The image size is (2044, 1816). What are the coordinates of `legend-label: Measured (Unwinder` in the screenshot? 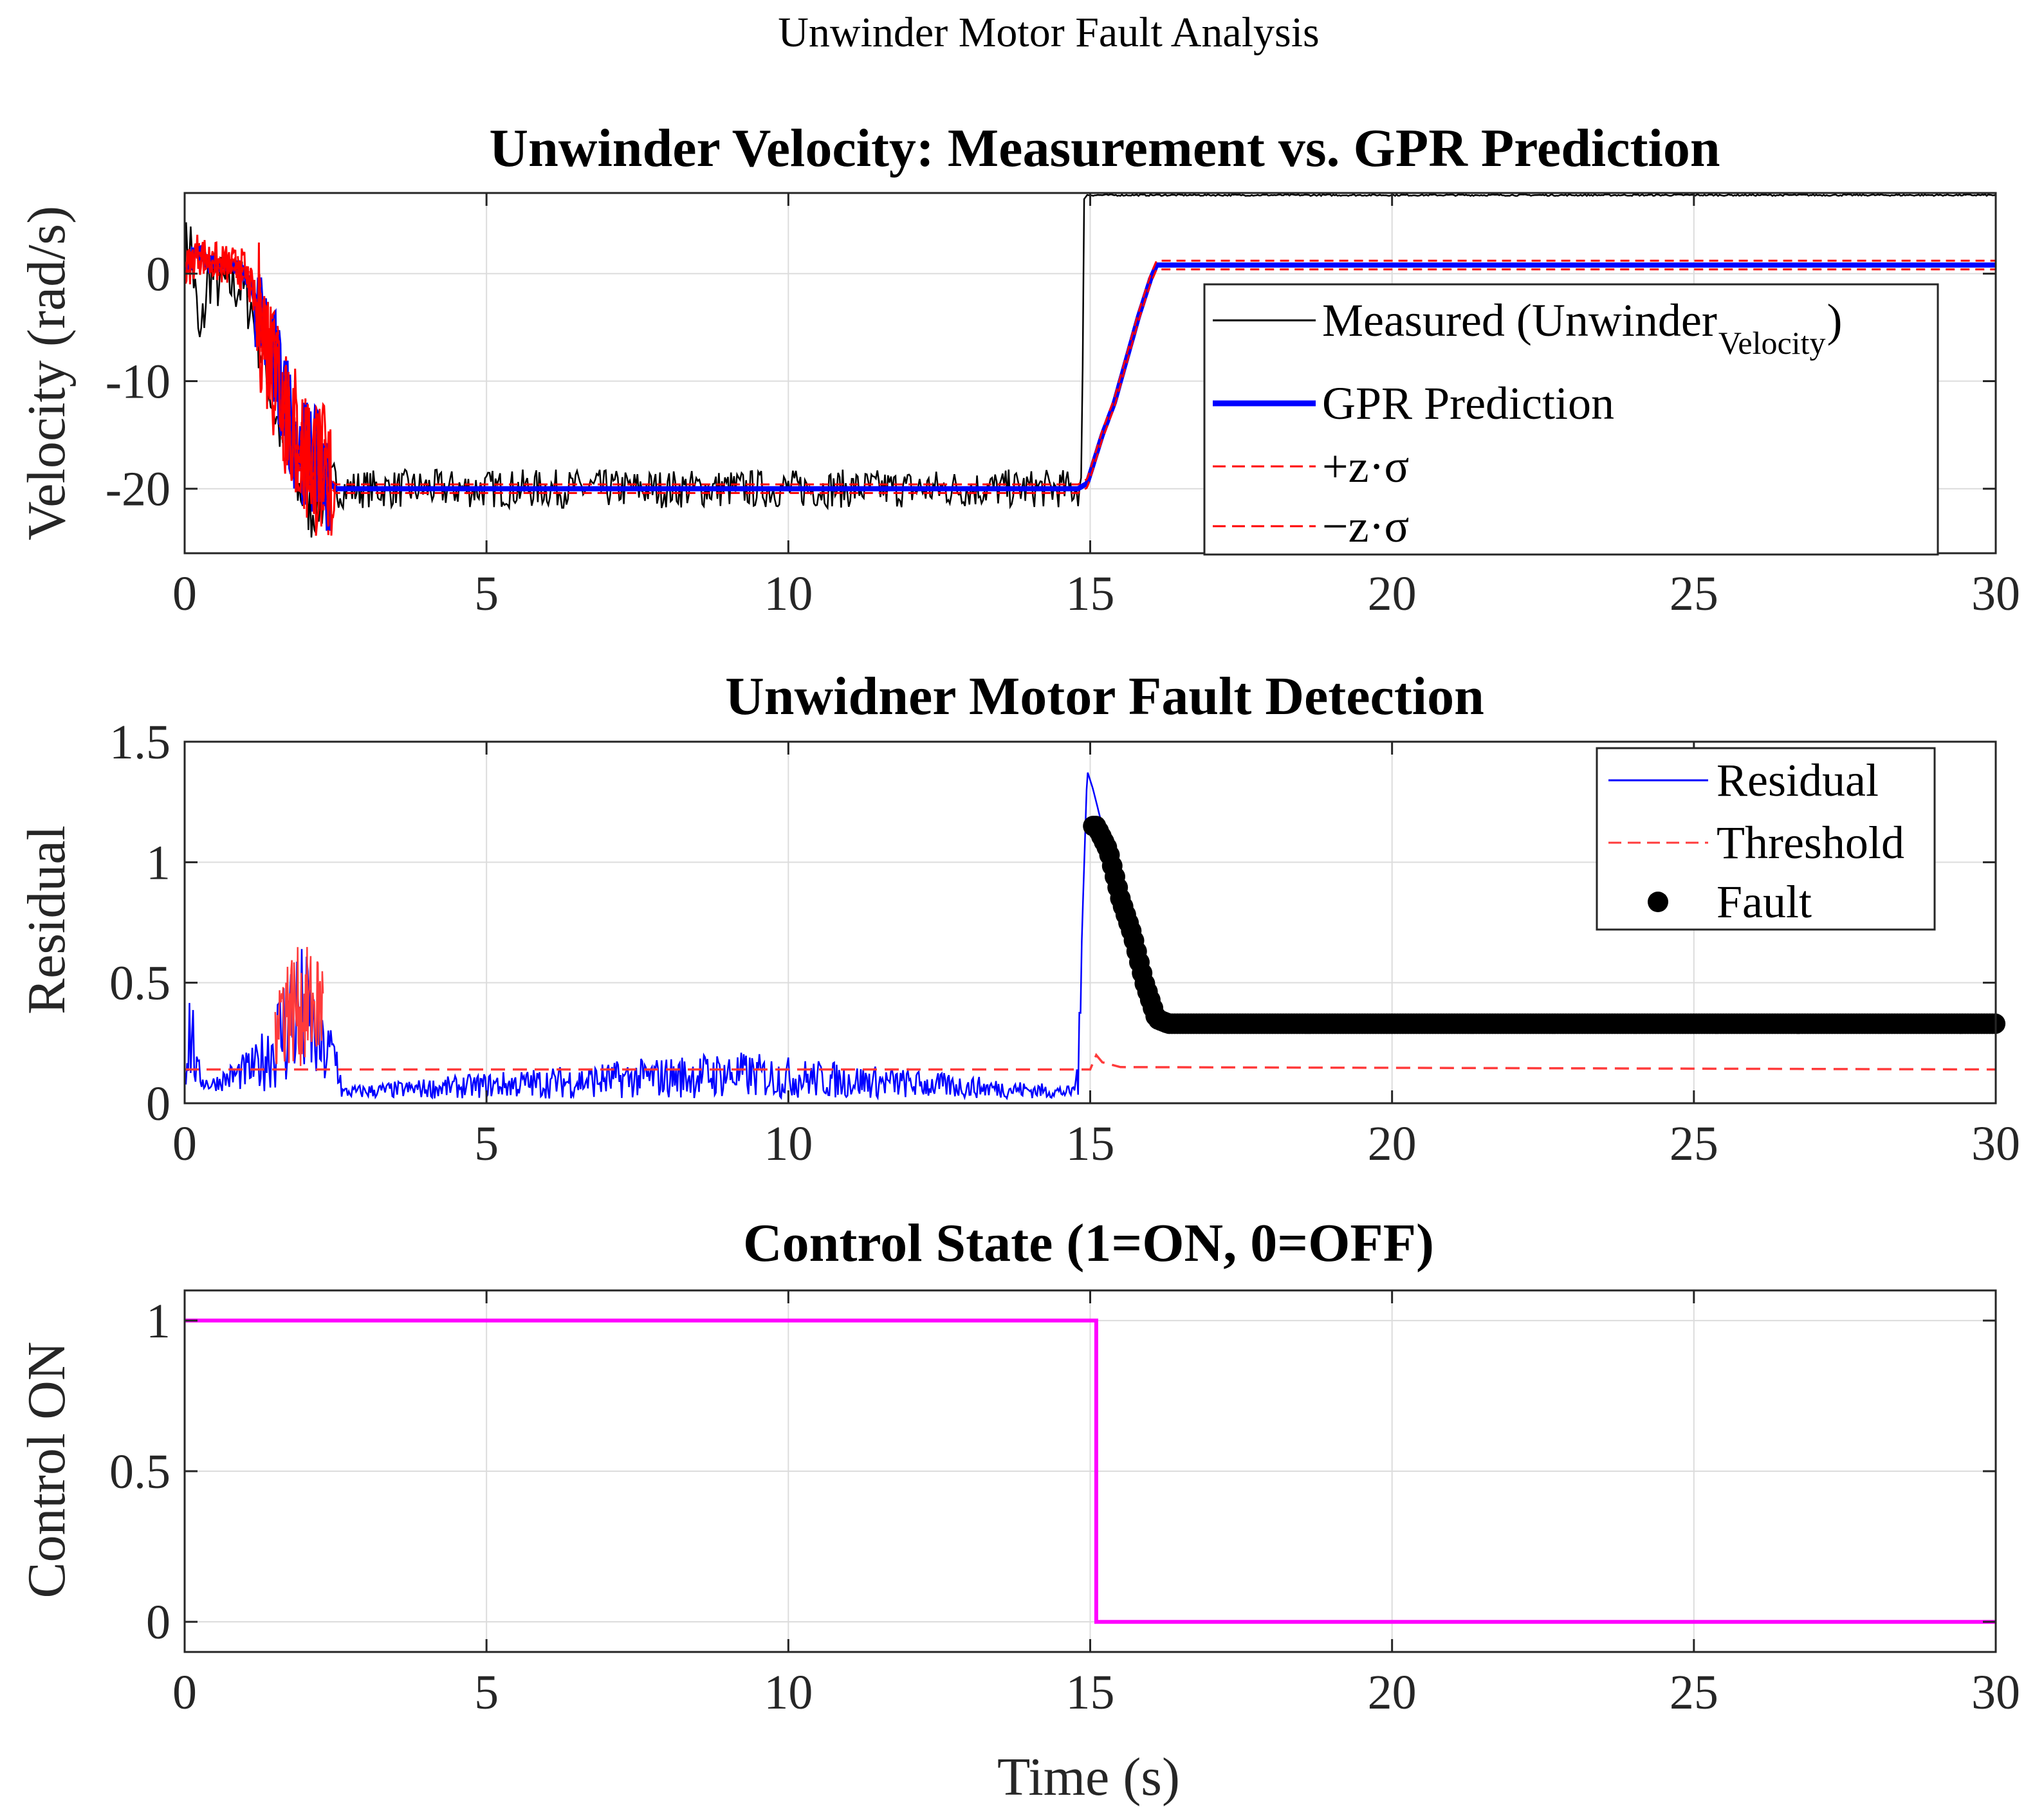 It's located at (1520, 320).